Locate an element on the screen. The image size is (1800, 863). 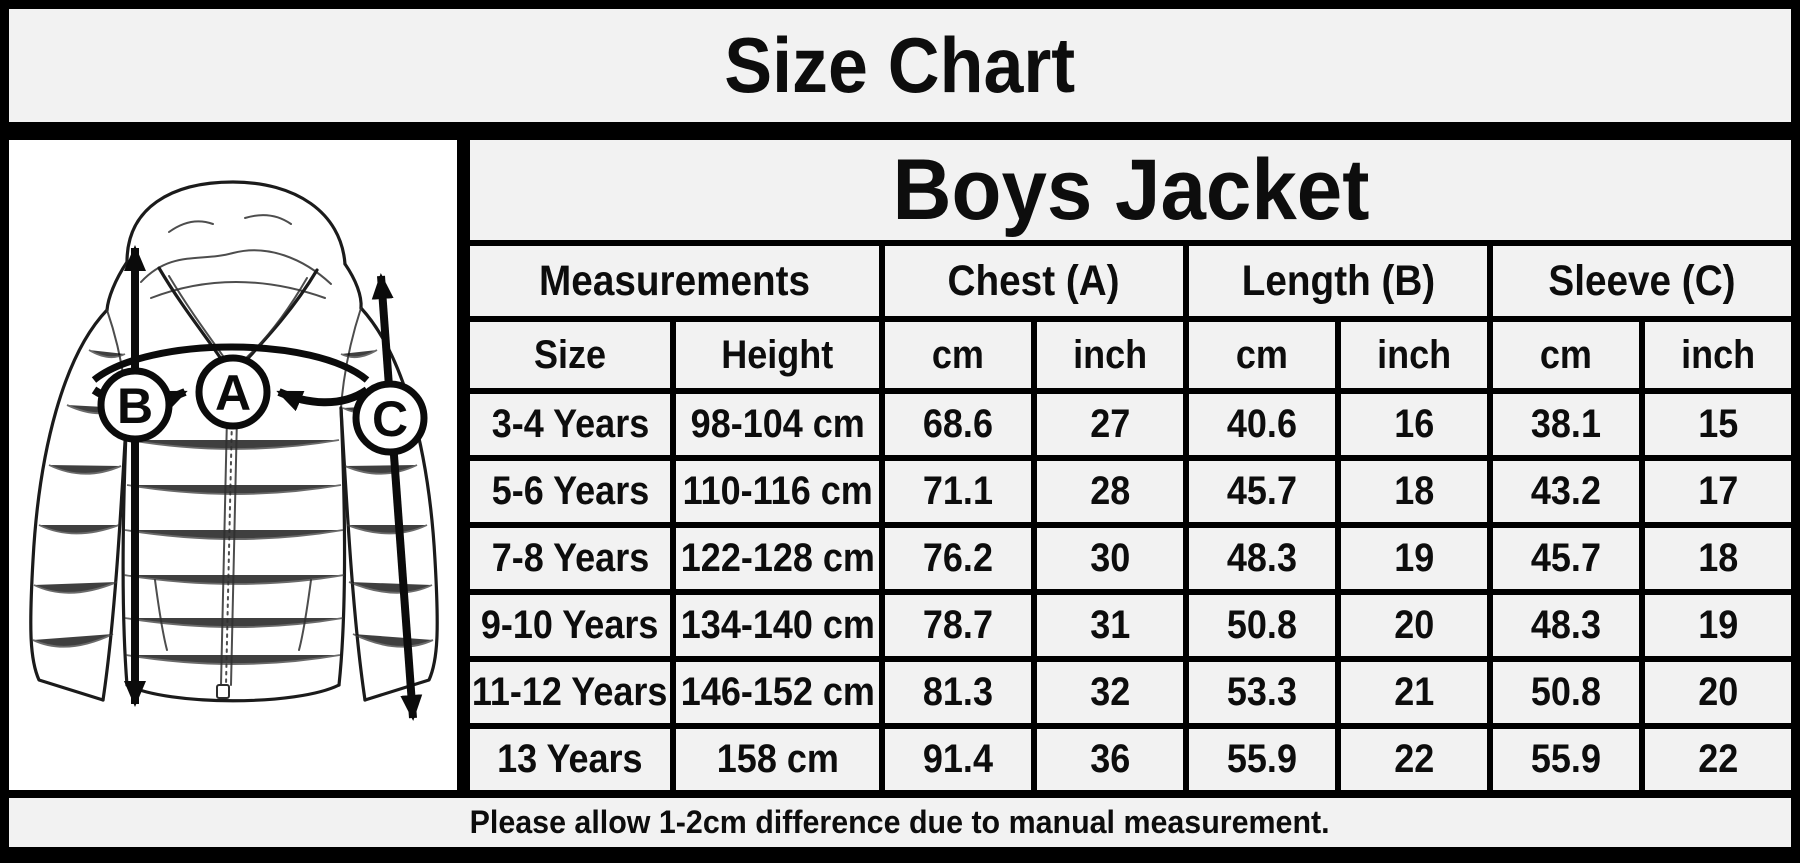
subheader-chest-inch: inch is located at coordinates (1110, 355).